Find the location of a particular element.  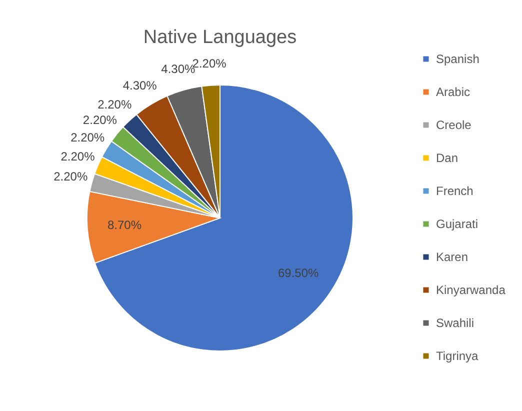

legend-label: Tigrinya is located at coordinates (457, 356).